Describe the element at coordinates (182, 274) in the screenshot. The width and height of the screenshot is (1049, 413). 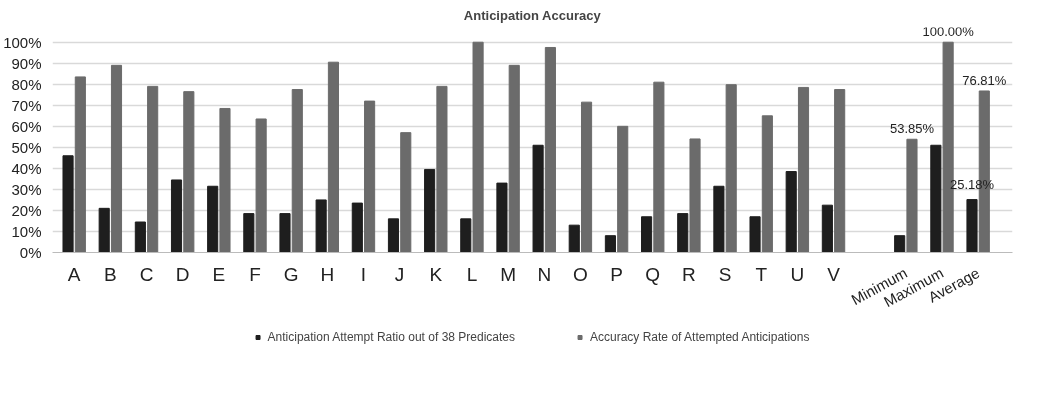
I see `x-tick-label: D` at that location.